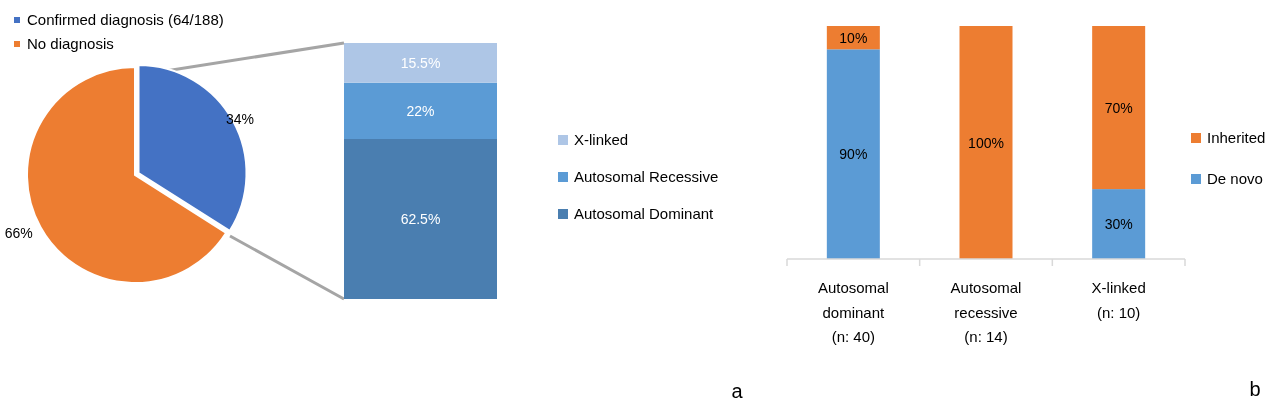  Describe the element at coordinates (1118, 107) in the screenshot. I see `data-label: 70%` at that location.